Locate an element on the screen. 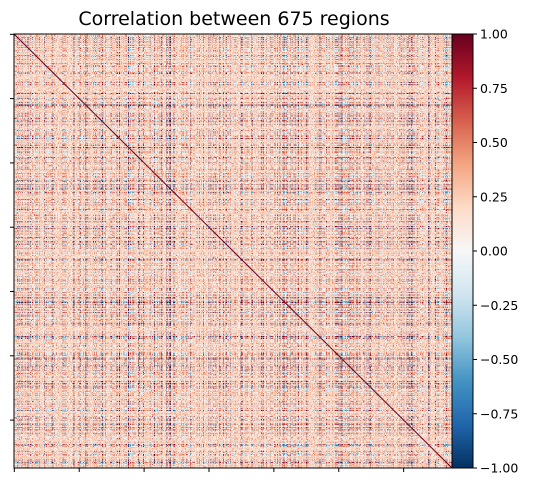 This screenshot has height=489, width=535. colorbar-tick-label: 0.00 is located at coordinates (494, 251).